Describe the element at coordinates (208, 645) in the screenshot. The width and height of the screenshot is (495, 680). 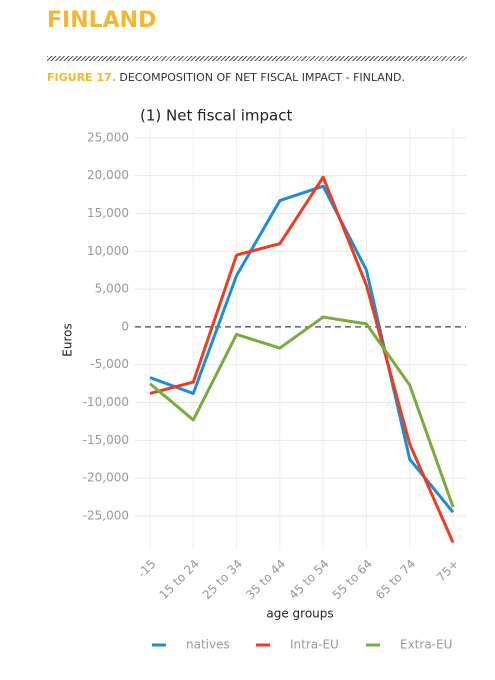
I see `legend-label: natives` at that location.